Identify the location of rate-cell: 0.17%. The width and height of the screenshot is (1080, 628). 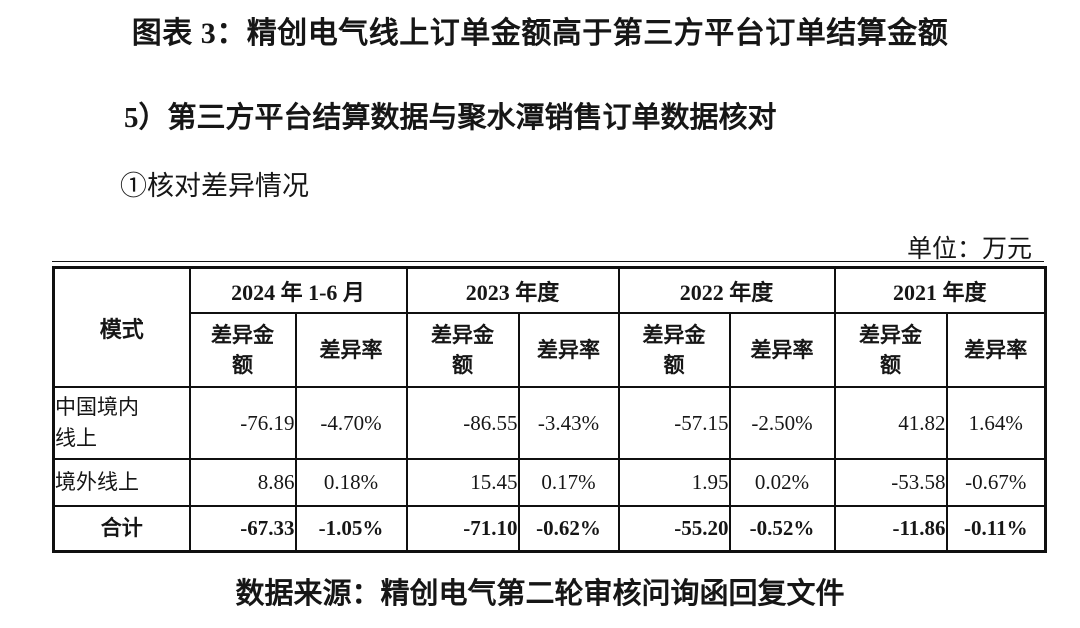
(568, 482).